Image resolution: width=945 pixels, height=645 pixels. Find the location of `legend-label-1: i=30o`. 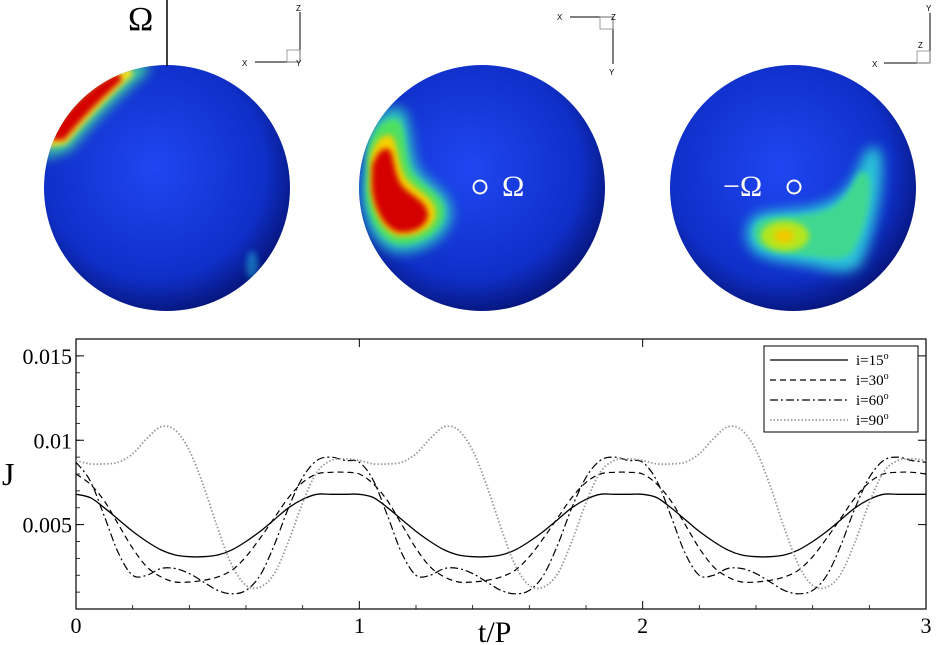

legend-label-1: i=30o is located at coordinates (872, 380).